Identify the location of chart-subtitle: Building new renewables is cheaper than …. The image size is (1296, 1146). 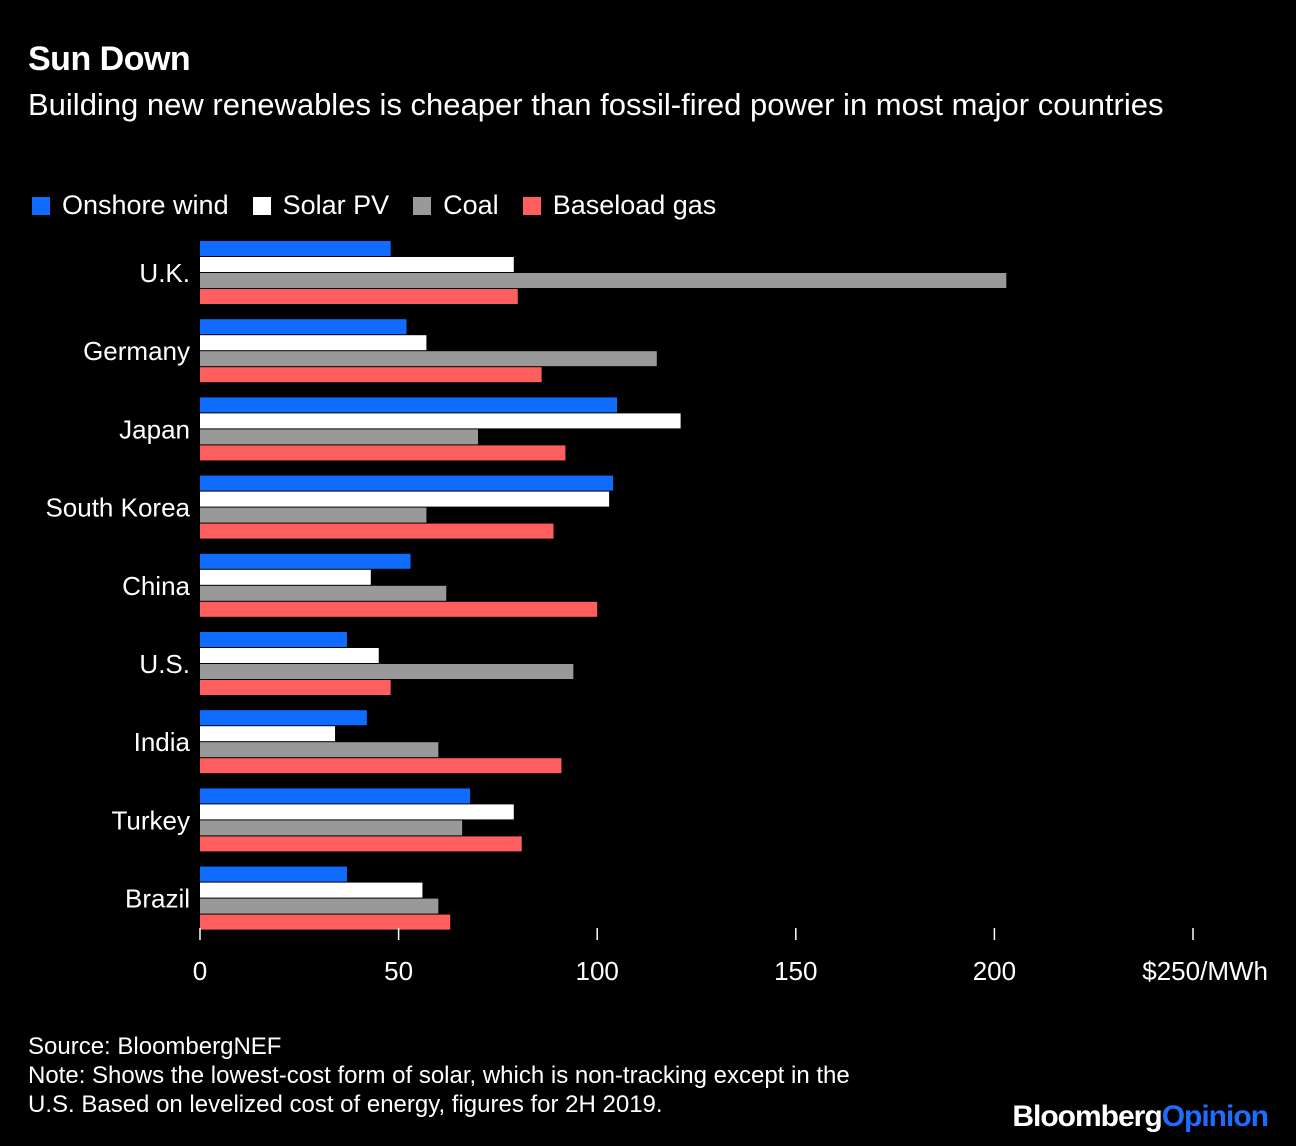
(596, 104).